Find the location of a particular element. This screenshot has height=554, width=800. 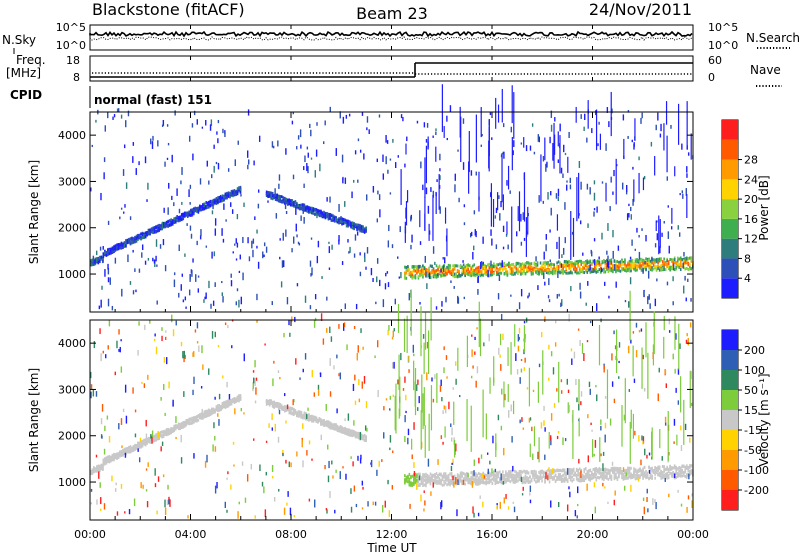

power-colorbar-tick-label: 20 is located at coordinates (751, 199).